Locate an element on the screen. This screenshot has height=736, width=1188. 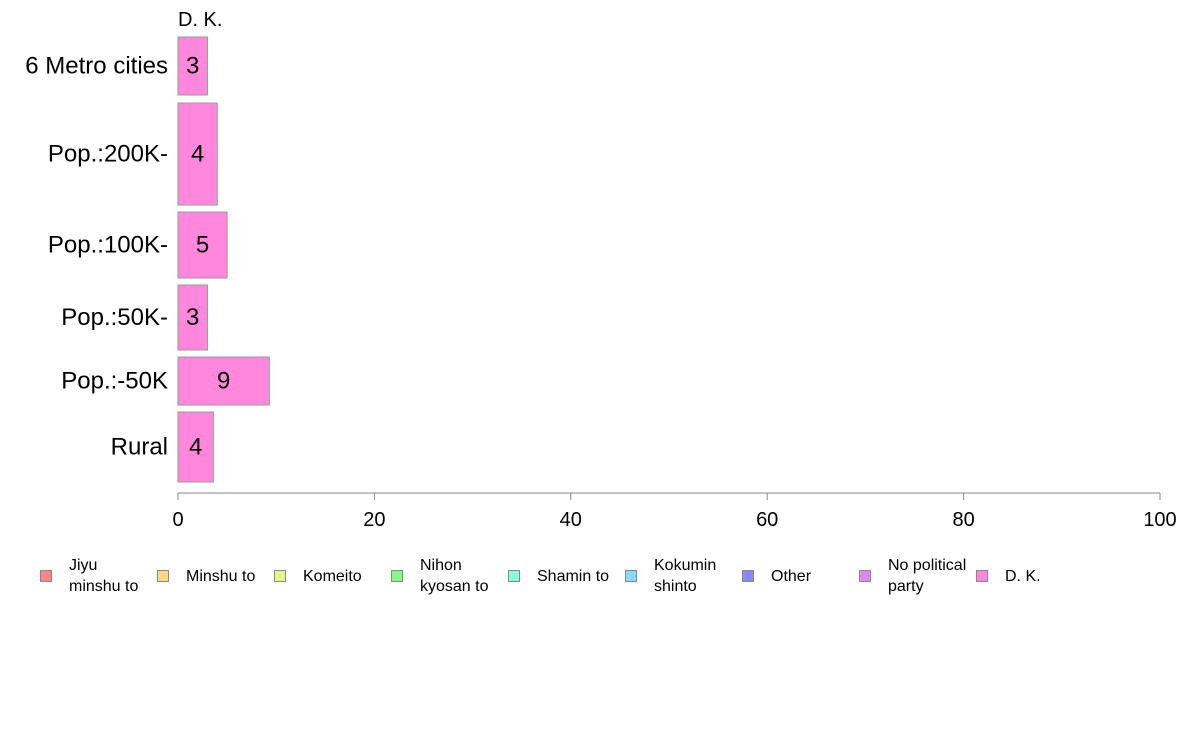
legend-label: Jiyu minshu to is located at coordinates (104, 576).